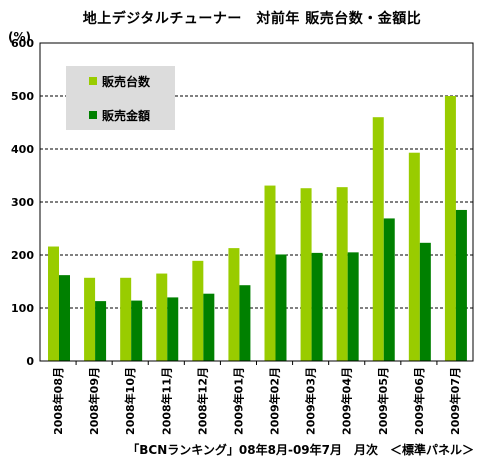 Image resolution: width=504 pixels, height=464 pixels. Describe the element at coordinates (347, 401) in the screenshot. I see `x-tick-label: 2009年04月` at that location.